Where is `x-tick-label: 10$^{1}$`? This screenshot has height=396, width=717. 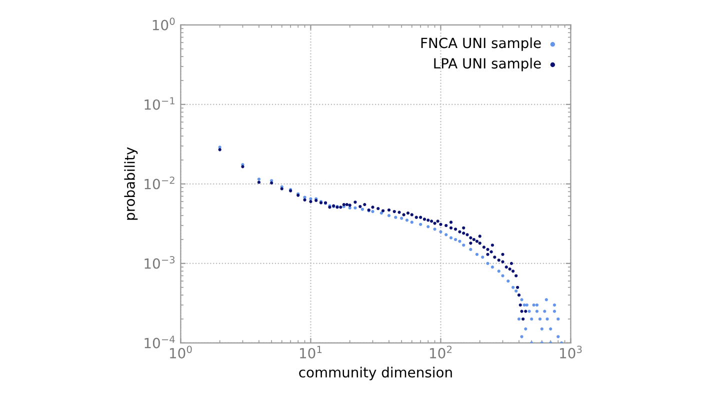
x-tick-label: 10$^{1}$ is located at coordinates (311, 352).